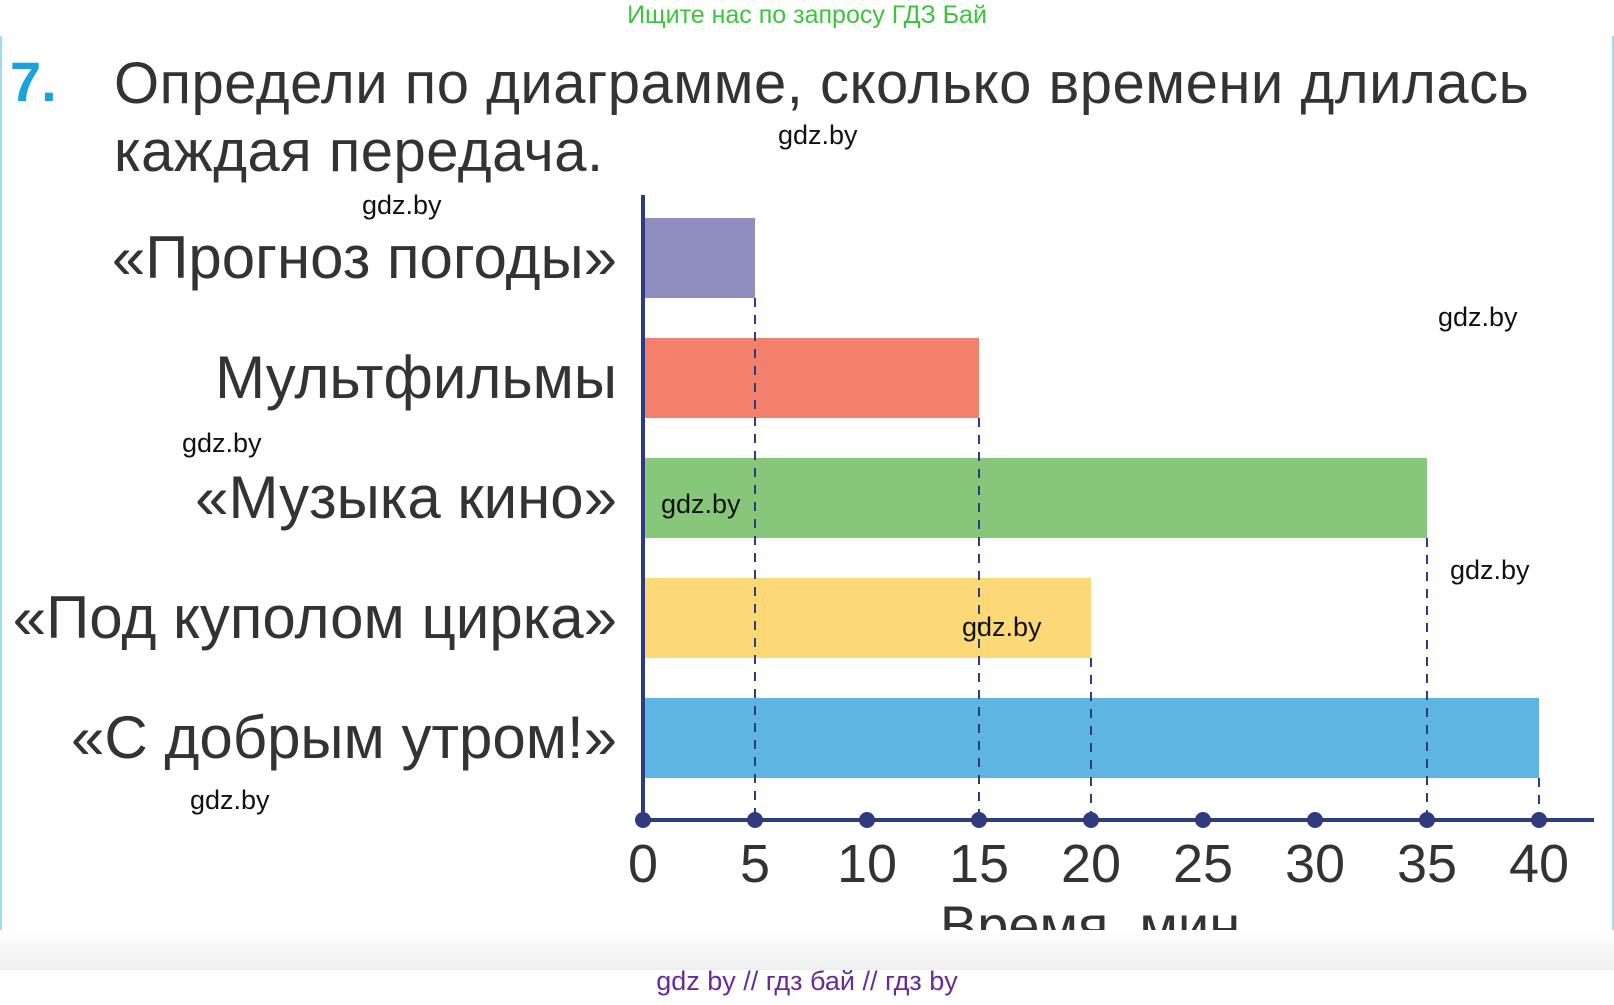  What do you see at coordinates (315, 617) in the screenshot?
I see `category-label: «Под куполом цирка»` at bounding box center [315, 617].